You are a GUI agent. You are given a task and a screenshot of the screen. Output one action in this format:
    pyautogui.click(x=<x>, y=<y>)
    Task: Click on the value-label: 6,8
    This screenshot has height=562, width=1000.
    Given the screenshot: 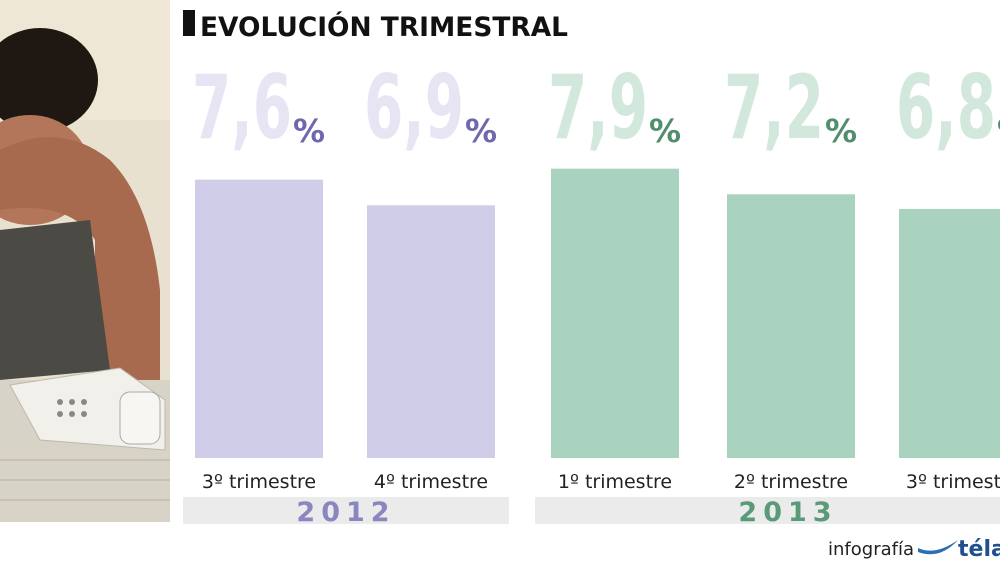 What is the action you would take?
    pyautogui.click(x=946, y=107)
    